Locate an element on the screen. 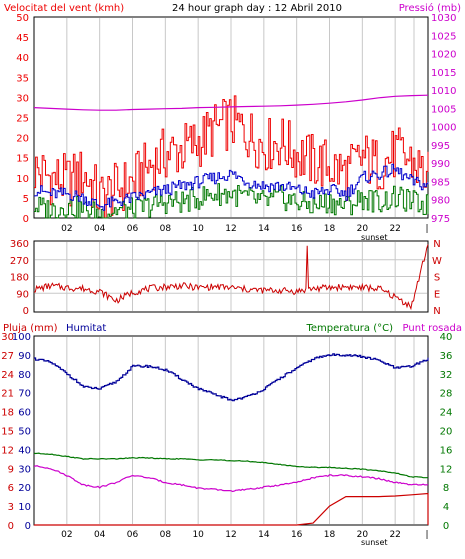 The image size is (465, 559). sunset-label-bottom: sunset is located at coordinates (374, 542).